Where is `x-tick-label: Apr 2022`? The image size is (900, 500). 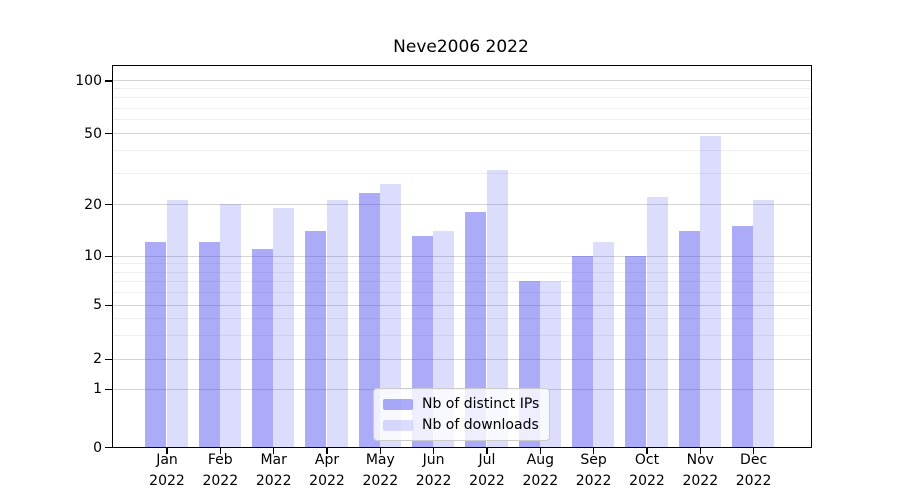 x-tick-label: Apr 2022 is located at coordinates (327, 471).